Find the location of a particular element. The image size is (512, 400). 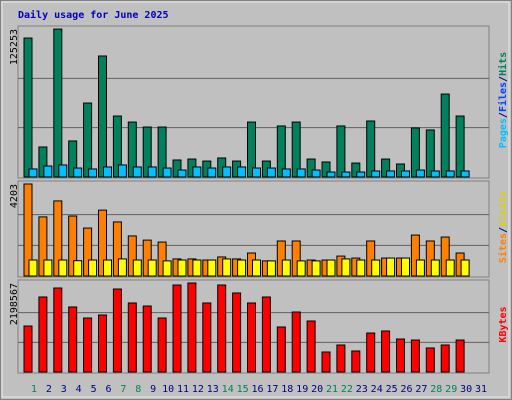

x-tick-label: 14 is located at coordinates (228, 389).